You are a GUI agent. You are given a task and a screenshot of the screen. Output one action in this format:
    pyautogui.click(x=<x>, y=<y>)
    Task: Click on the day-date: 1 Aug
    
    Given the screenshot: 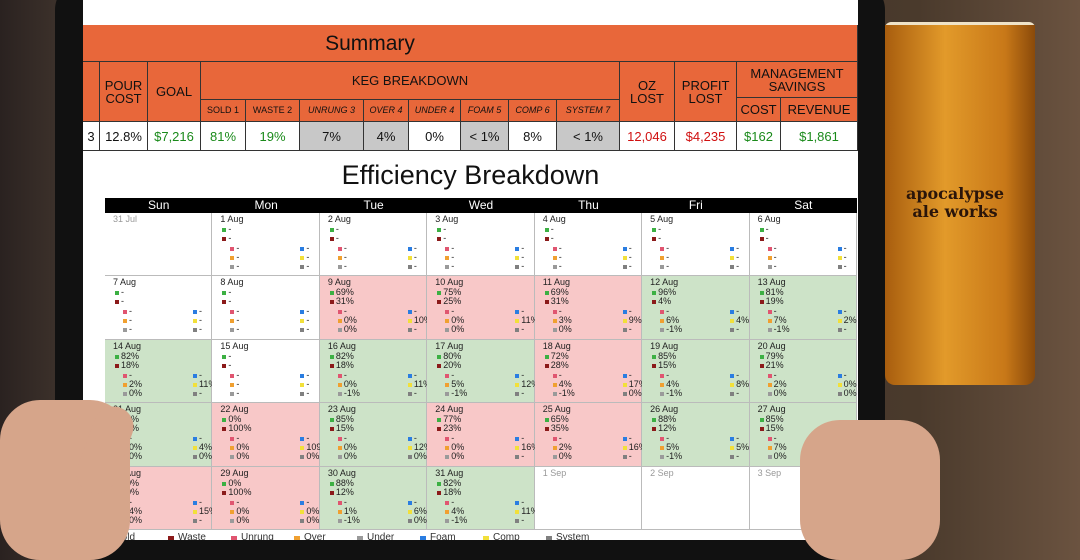 What is the action you would take?
    pyautogui.click(x=232, y=219)
    